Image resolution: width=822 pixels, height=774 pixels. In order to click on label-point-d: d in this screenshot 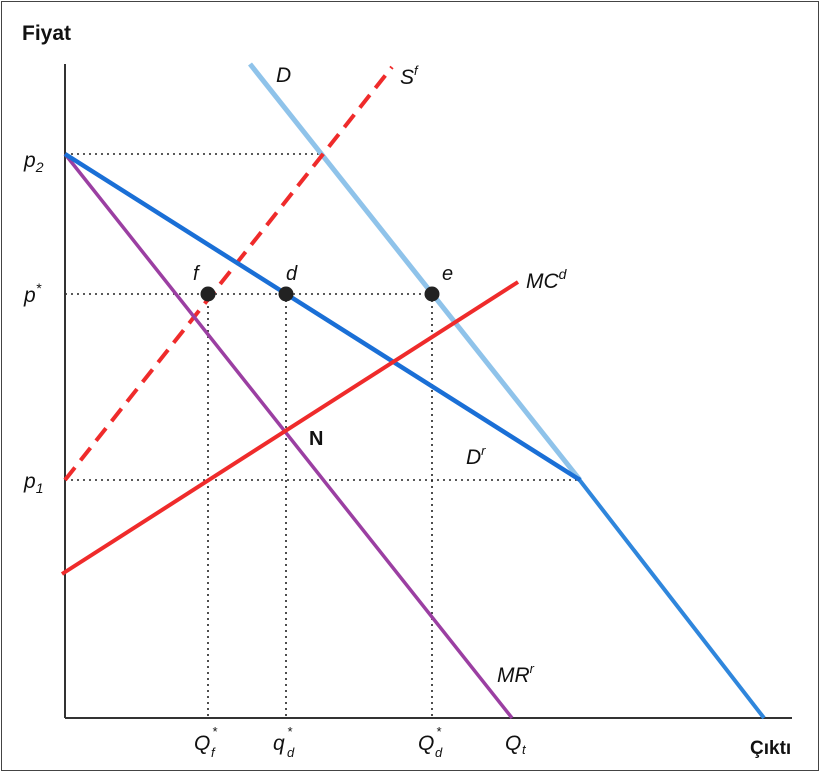, I will do `click(292, 274)`.